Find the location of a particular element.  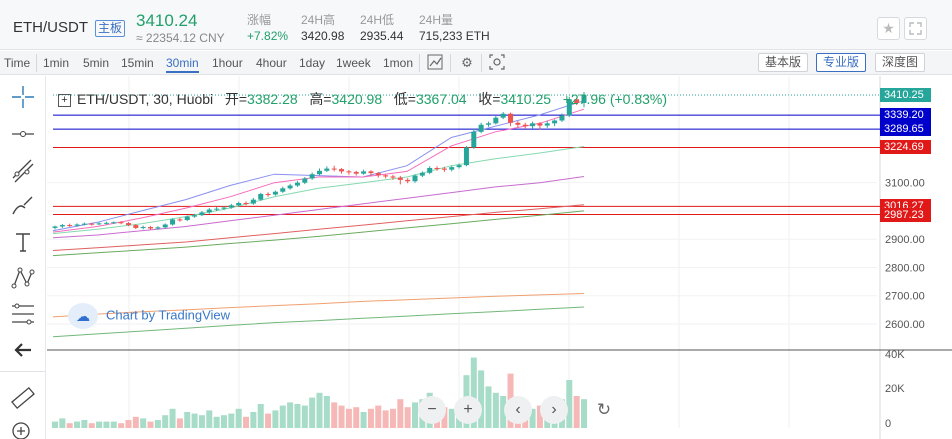

brush-icon is located at coordinates (23, 206).